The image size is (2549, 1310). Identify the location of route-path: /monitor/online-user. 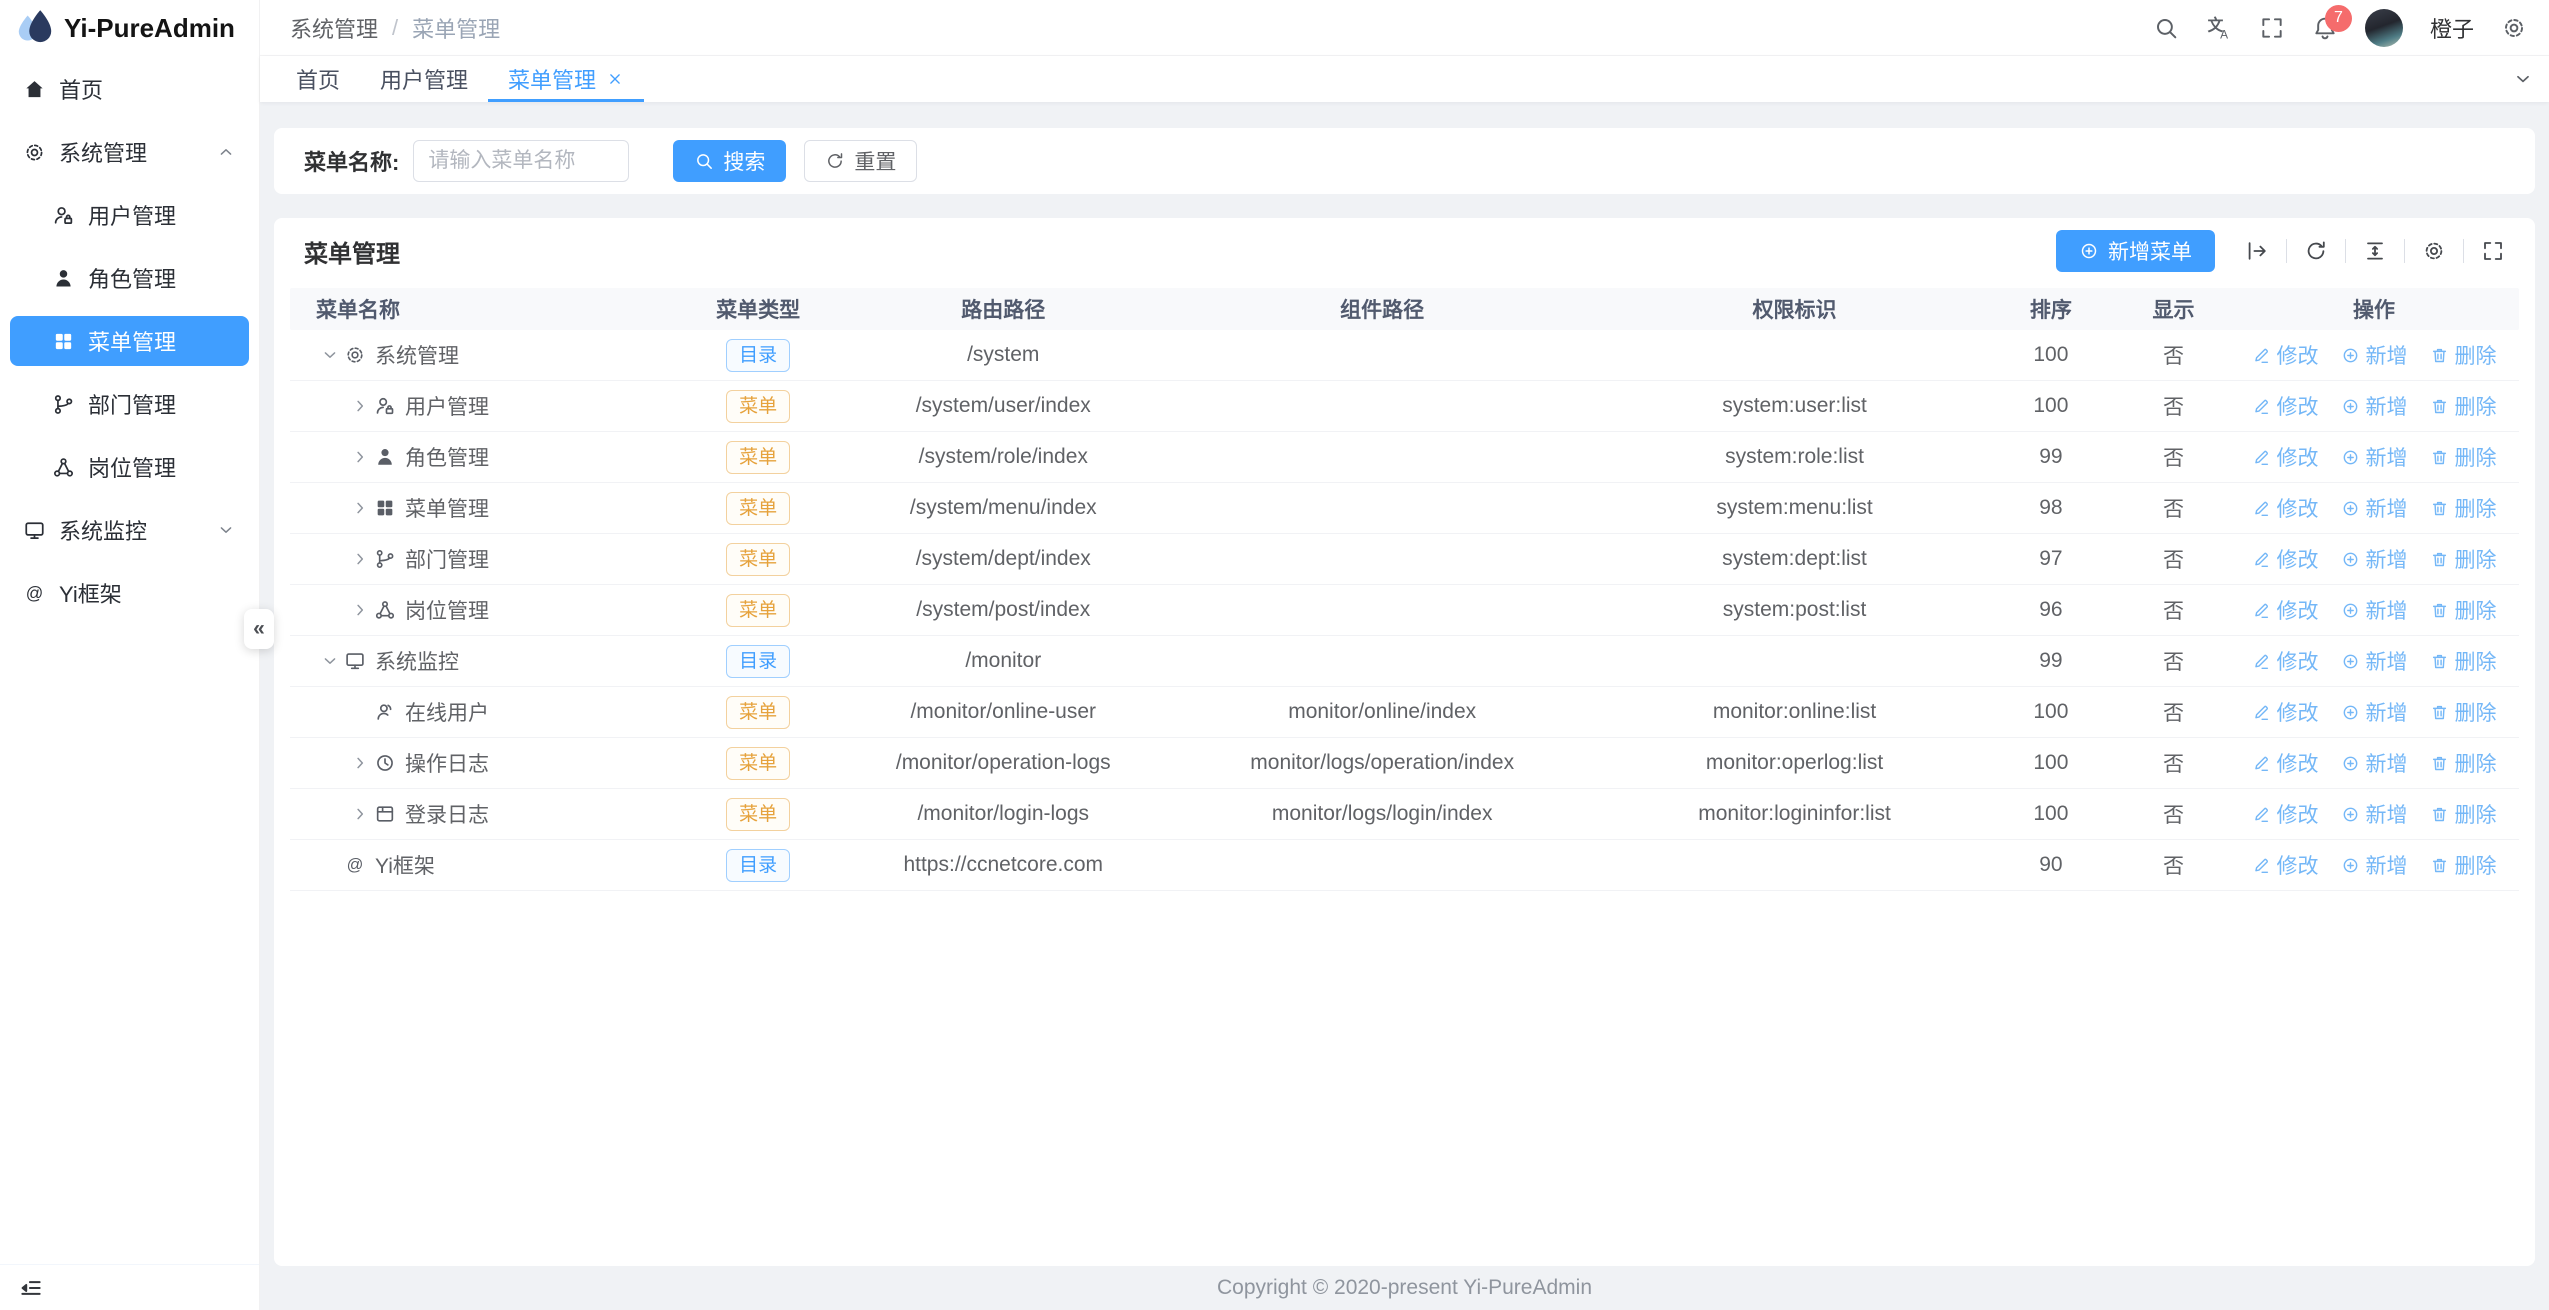
(1003, 711).